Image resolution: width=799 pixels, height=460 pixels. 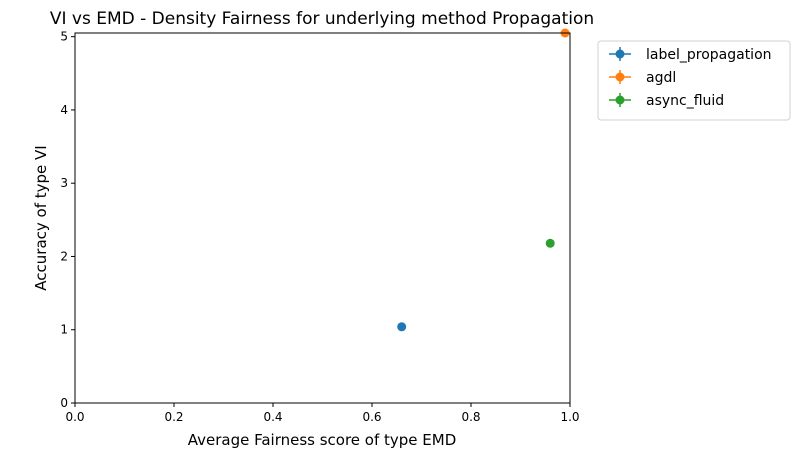 I want to click on y-tick-label: 5, so click(x=64, y=37).